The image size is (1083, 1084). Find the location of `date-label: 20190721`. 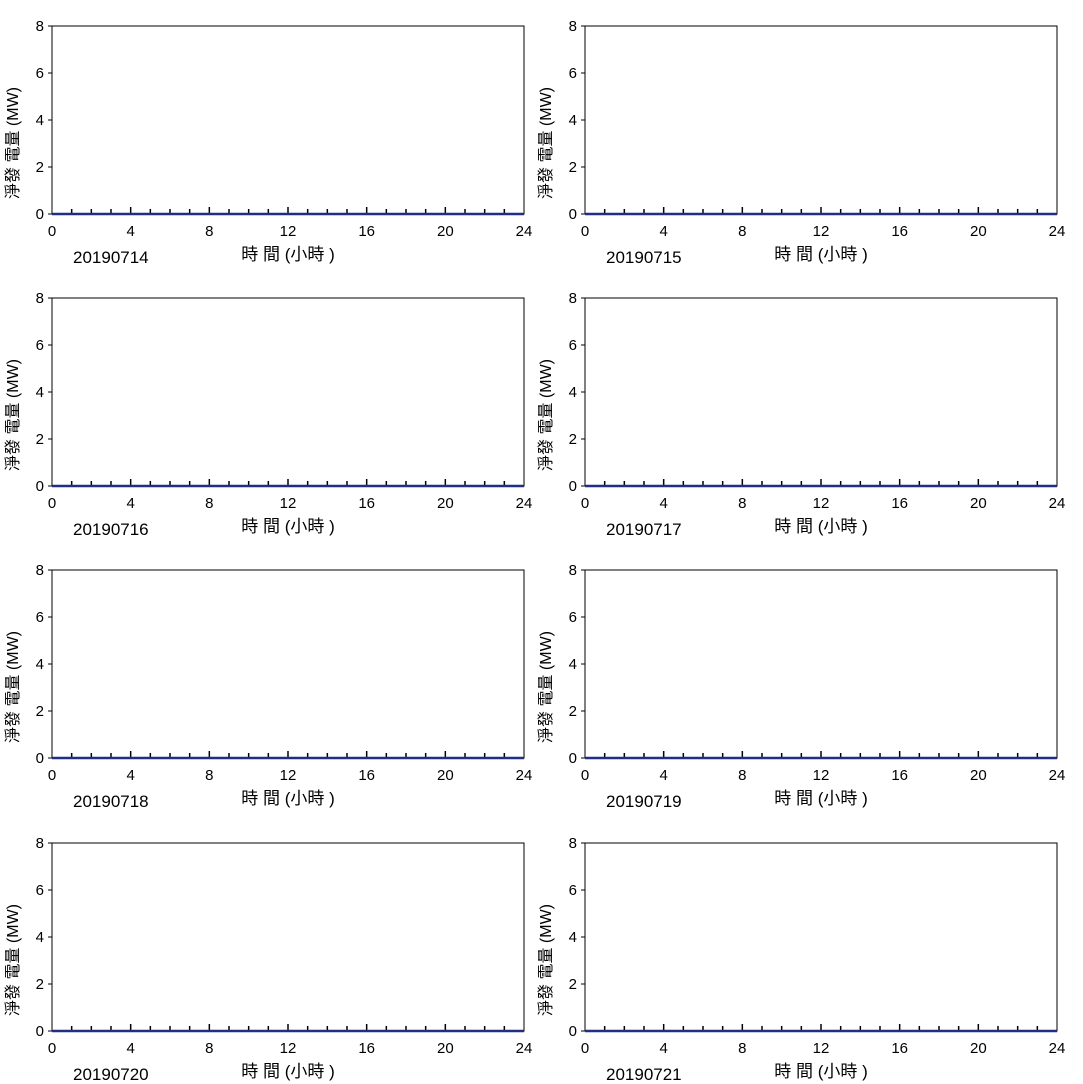

date-label: 20190721 is located at coordinates (644, 1074).